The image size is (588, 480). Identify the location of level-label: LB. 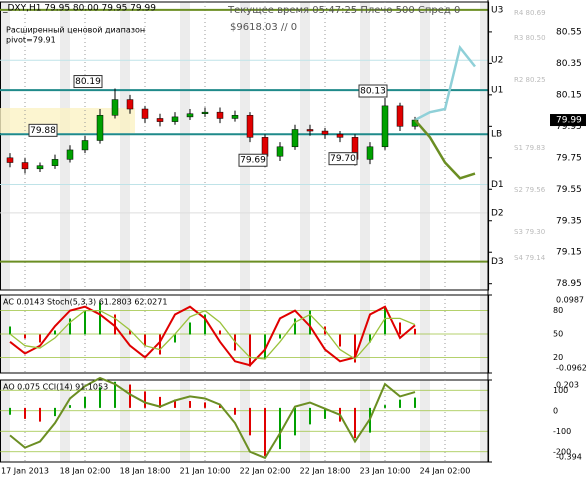
(496, 135).